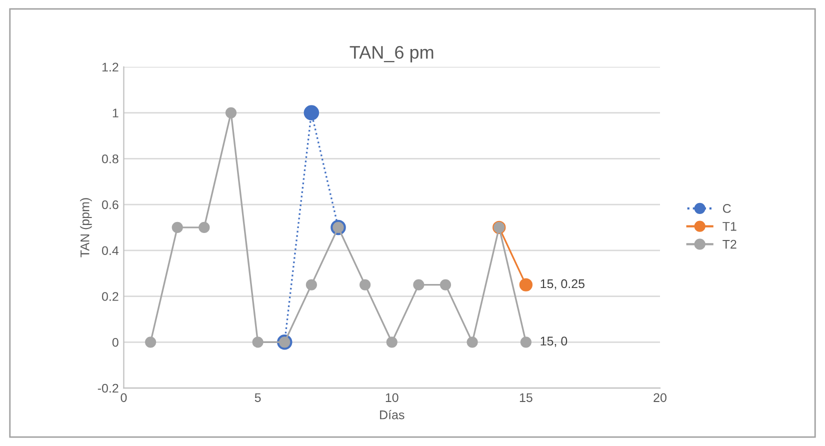 This screenshot has width=825, height=446. What do you see at coordinates (115, 113) in the screenshot?
I see `y-tick-label: 1` at bounding box center [115, 113].